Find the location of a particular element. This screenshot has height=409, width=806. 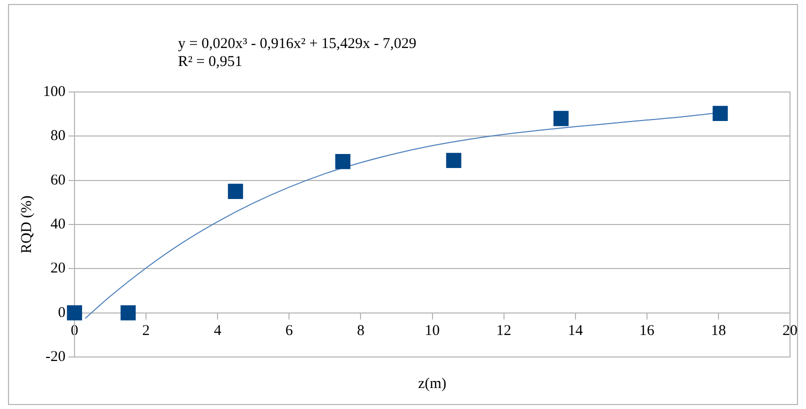

x-tick-label: 0 is located at coordinates (74, 330).